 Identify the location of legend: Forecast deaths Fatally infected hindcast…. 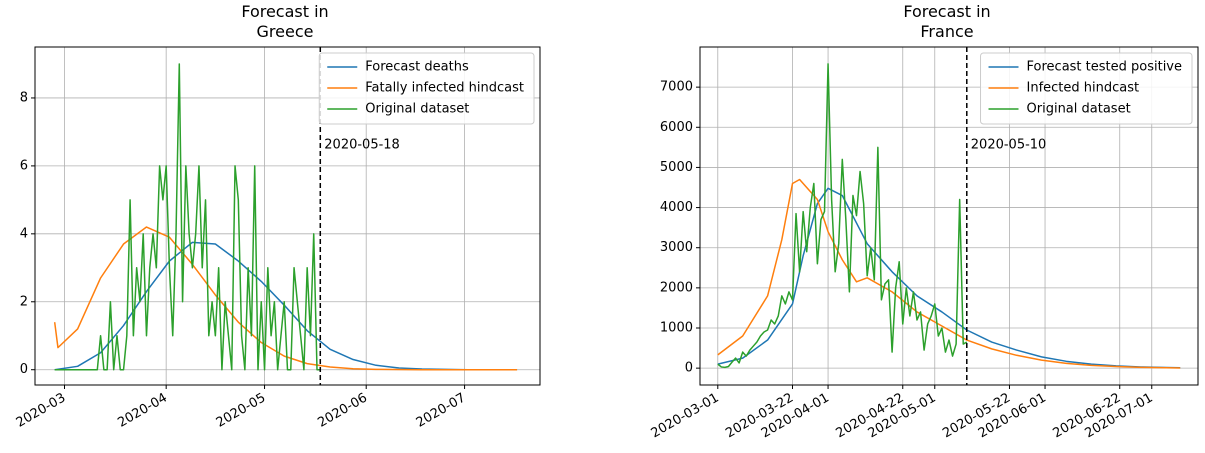
(426, 88).